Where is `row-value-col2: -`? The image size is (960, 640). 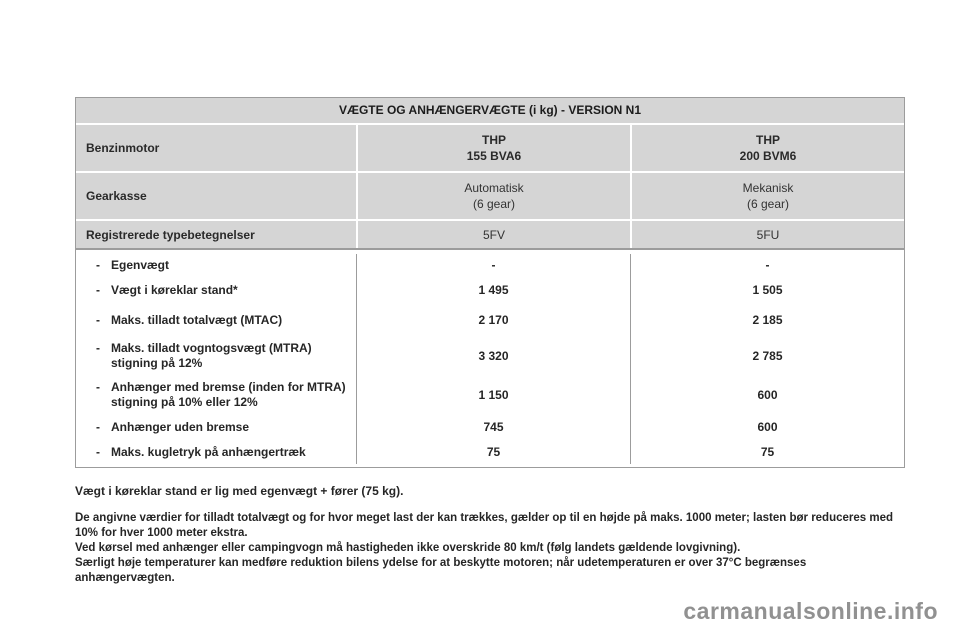 row-value-col2: - is located at coordinates (767, 265).